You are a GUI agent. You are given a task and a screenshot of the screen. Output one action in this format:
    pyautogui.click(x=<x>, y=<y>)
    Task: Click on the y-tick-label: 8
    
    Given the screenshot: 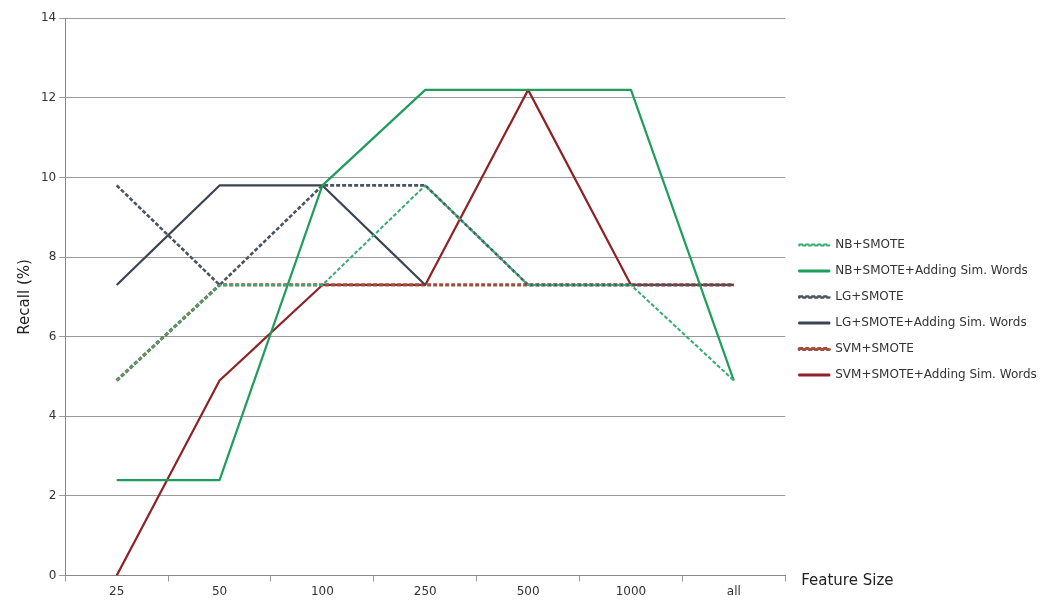 What is the action you would take?
    pyautogui.click(x=52, y=256)
    